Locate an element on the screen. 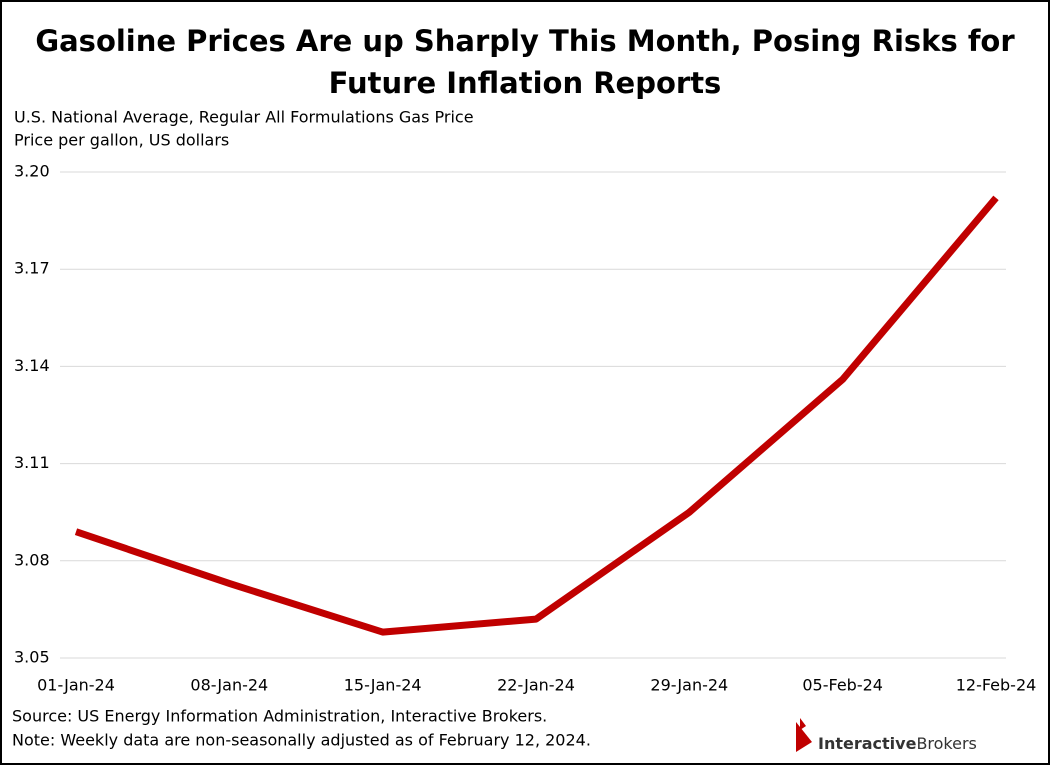 The width and height of the screenshot is (1050, 765). y-tick-label: 3.08 is located at coordinates (32, 559).